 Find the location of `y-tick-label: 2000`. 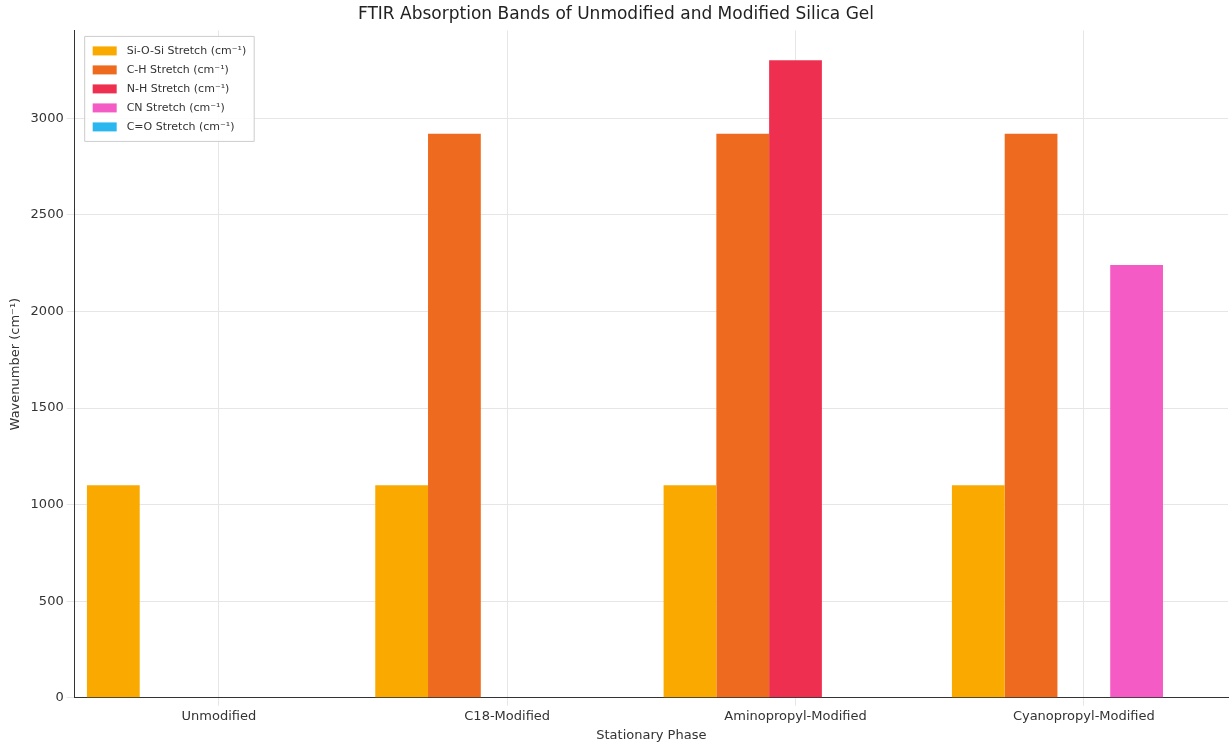

y-tick-label: 2000 is located at coordinates (47, 310).